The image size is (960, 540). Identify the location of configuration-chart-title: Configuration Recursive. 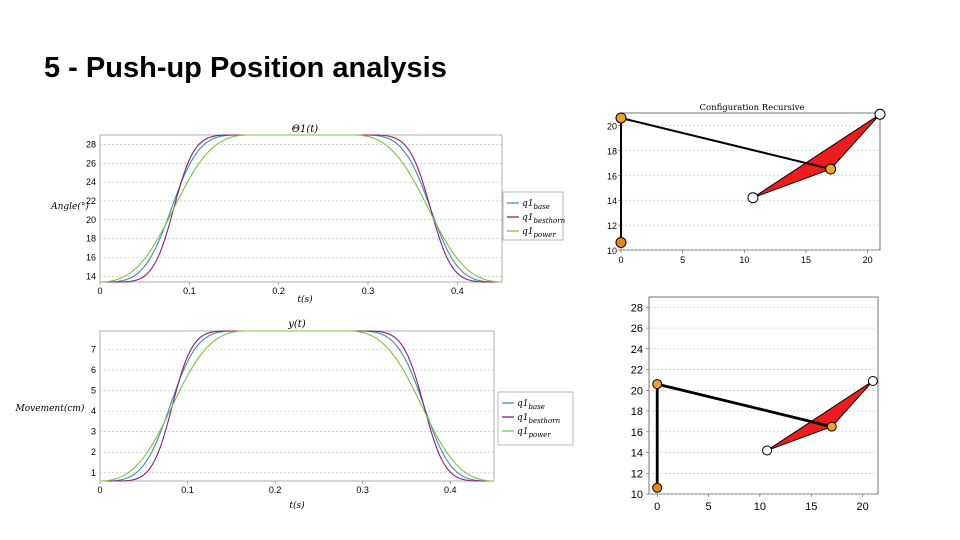
(752, 108).